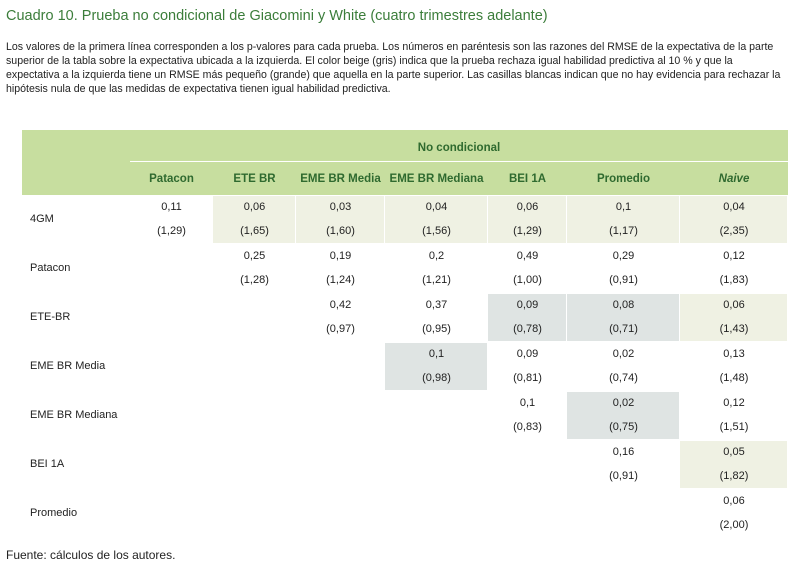 This screenshot has height=575, width=792. What do you see at coordinates (623, 403) in the screenshot?
I see `p-value: 0,02` at bounding box center [623, 403].